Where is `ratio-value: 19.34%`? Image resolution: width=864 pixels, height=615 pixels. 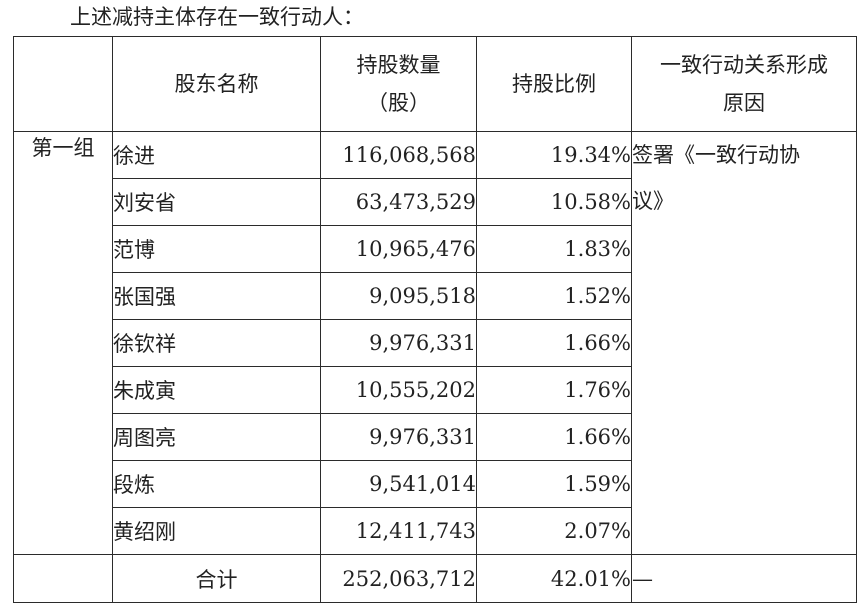
ratio-value: 19.34% is located at coordinates (554, 155).